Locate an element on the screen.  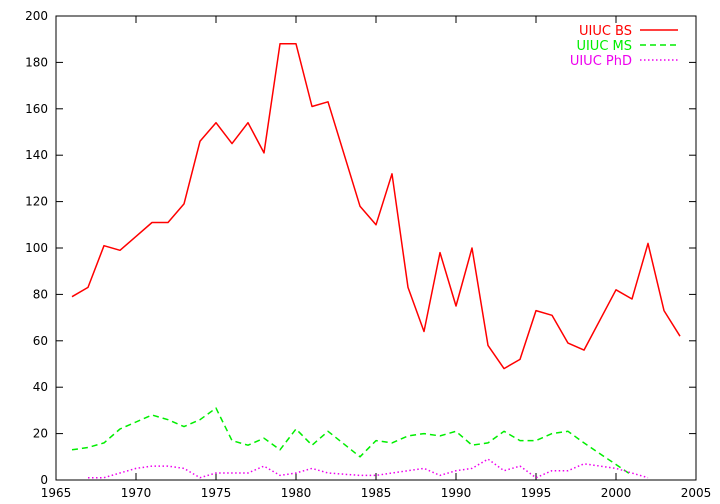
x-tick-label: 1995 is located at coordinates (536, 493).